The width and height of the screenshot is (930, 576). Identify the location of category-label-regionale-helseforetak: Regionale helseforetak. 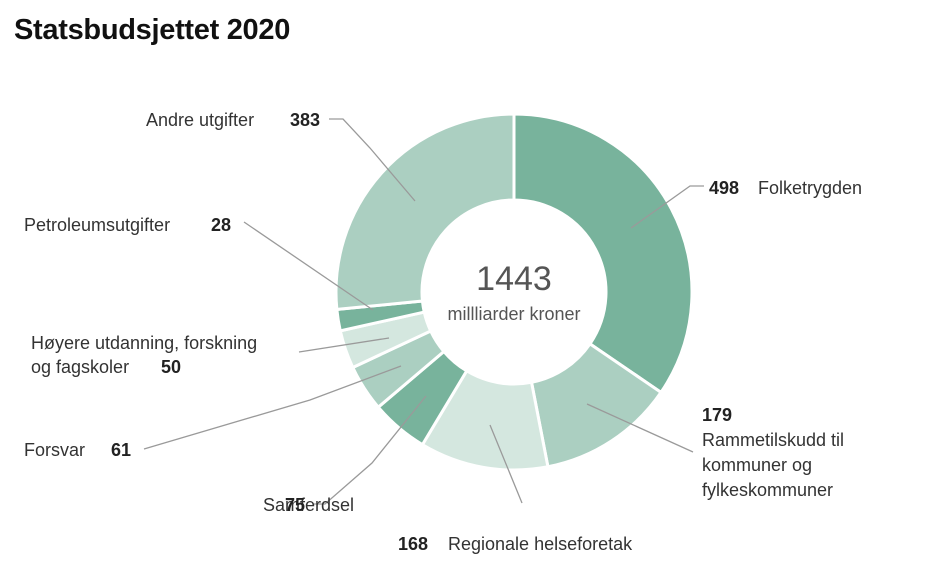
(540, 544).